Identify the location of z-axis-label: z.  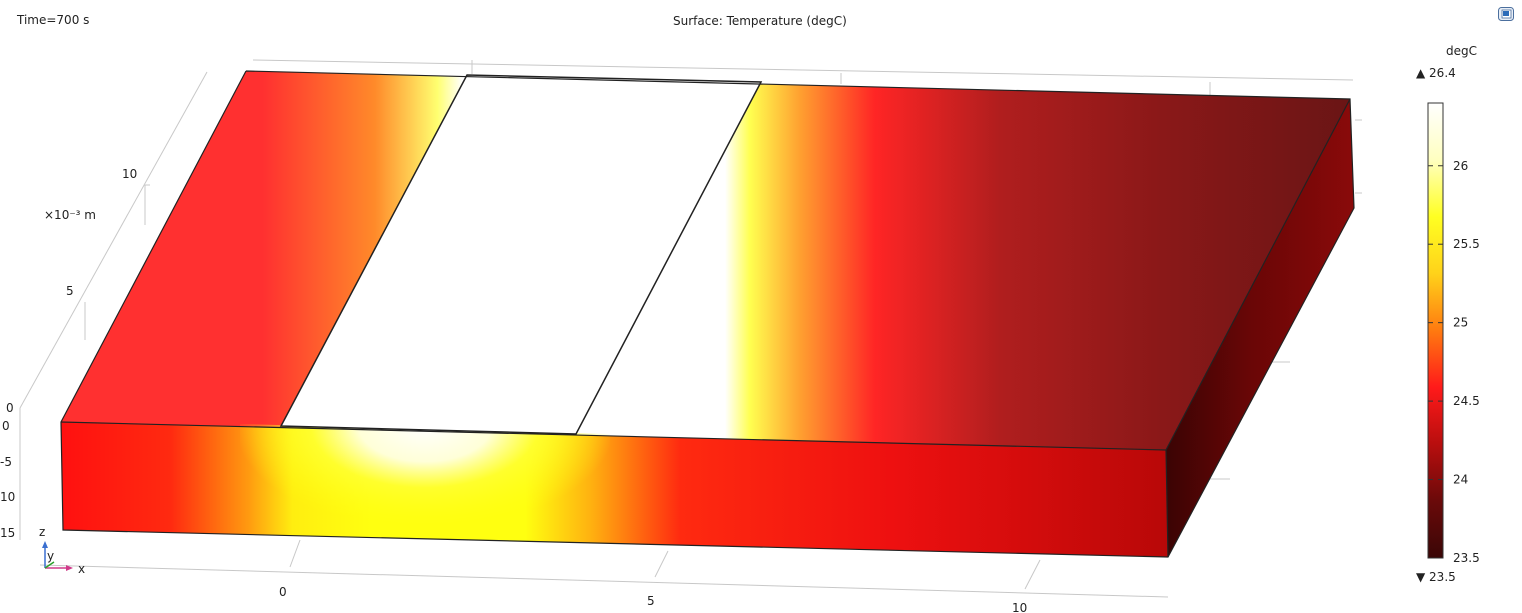
(42, 532).